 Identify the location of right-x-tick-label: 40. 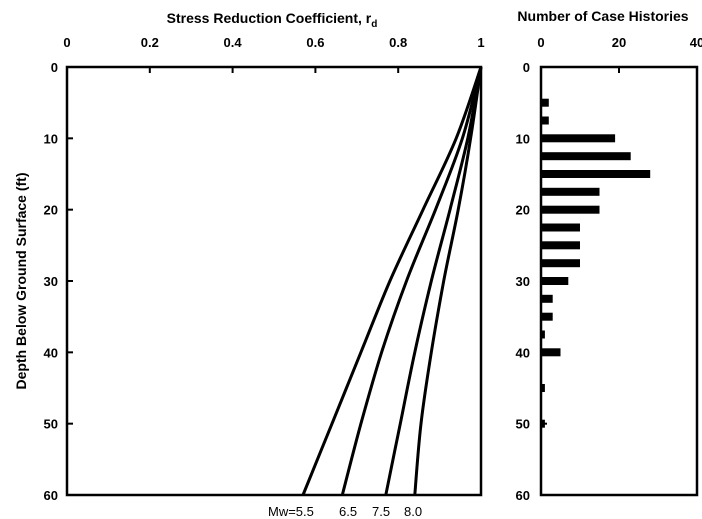
(696, 42).